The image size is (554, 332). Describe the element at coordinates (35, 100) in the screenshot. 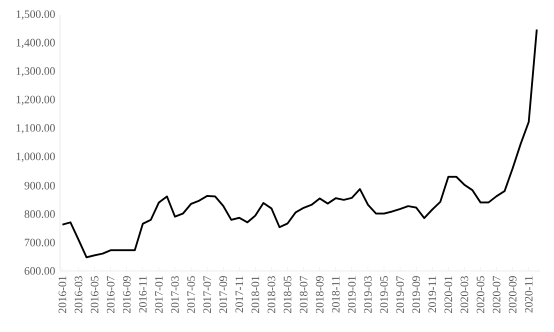

I see `y-tick-label: 1,200.00` at that location.